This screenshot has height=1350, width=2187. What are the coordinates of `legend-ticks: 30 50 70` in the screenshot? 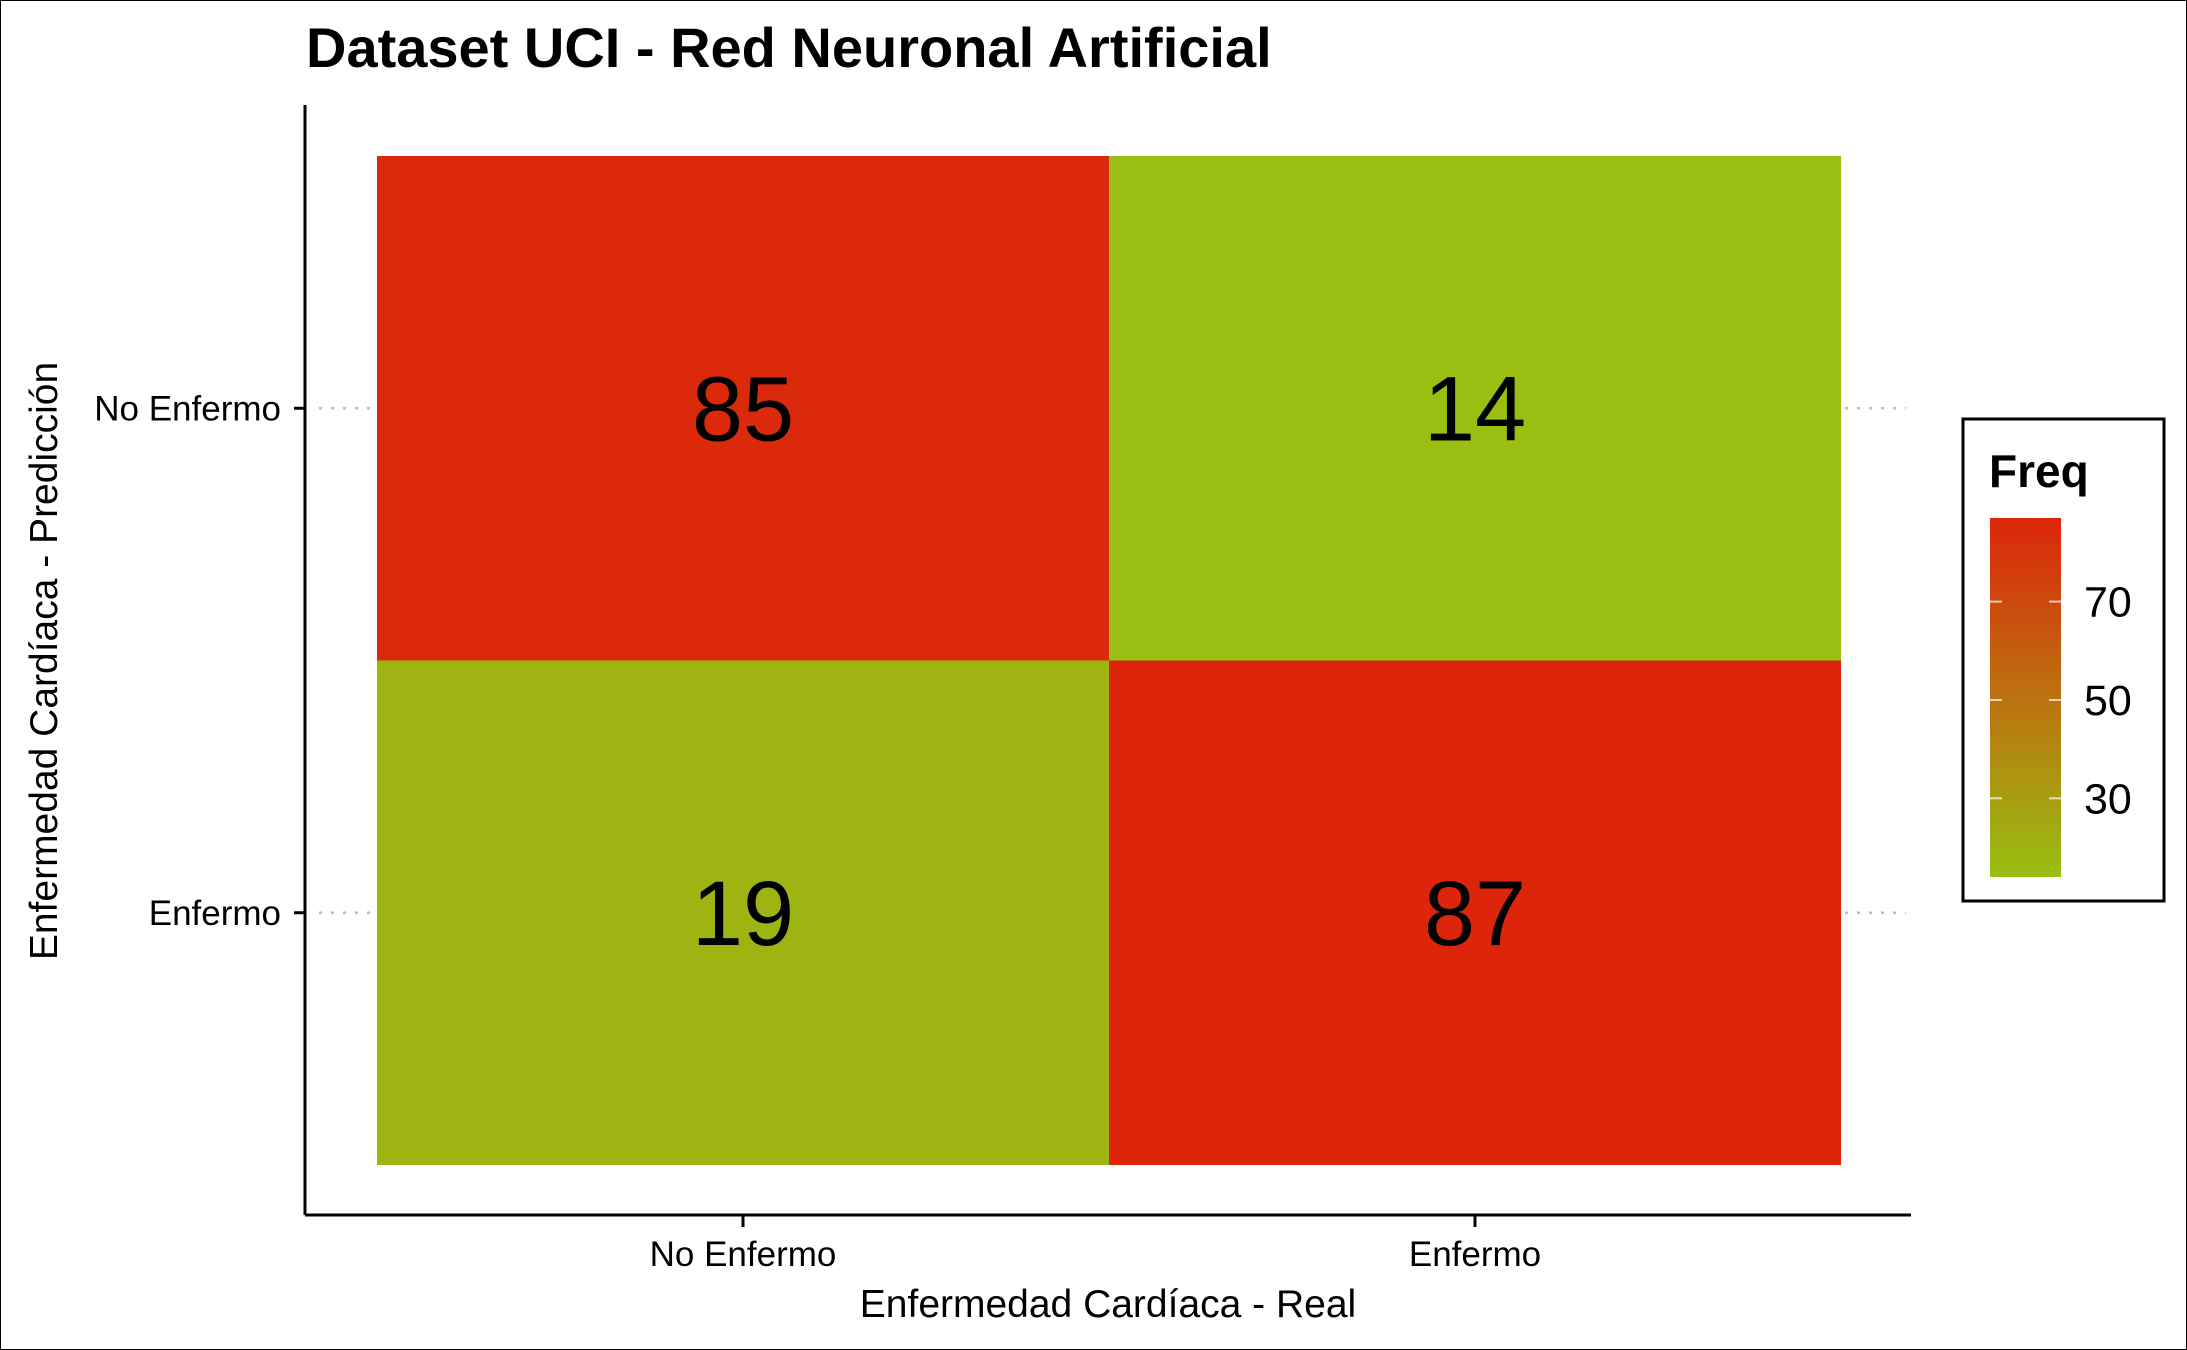 It's located at (2061, 701).